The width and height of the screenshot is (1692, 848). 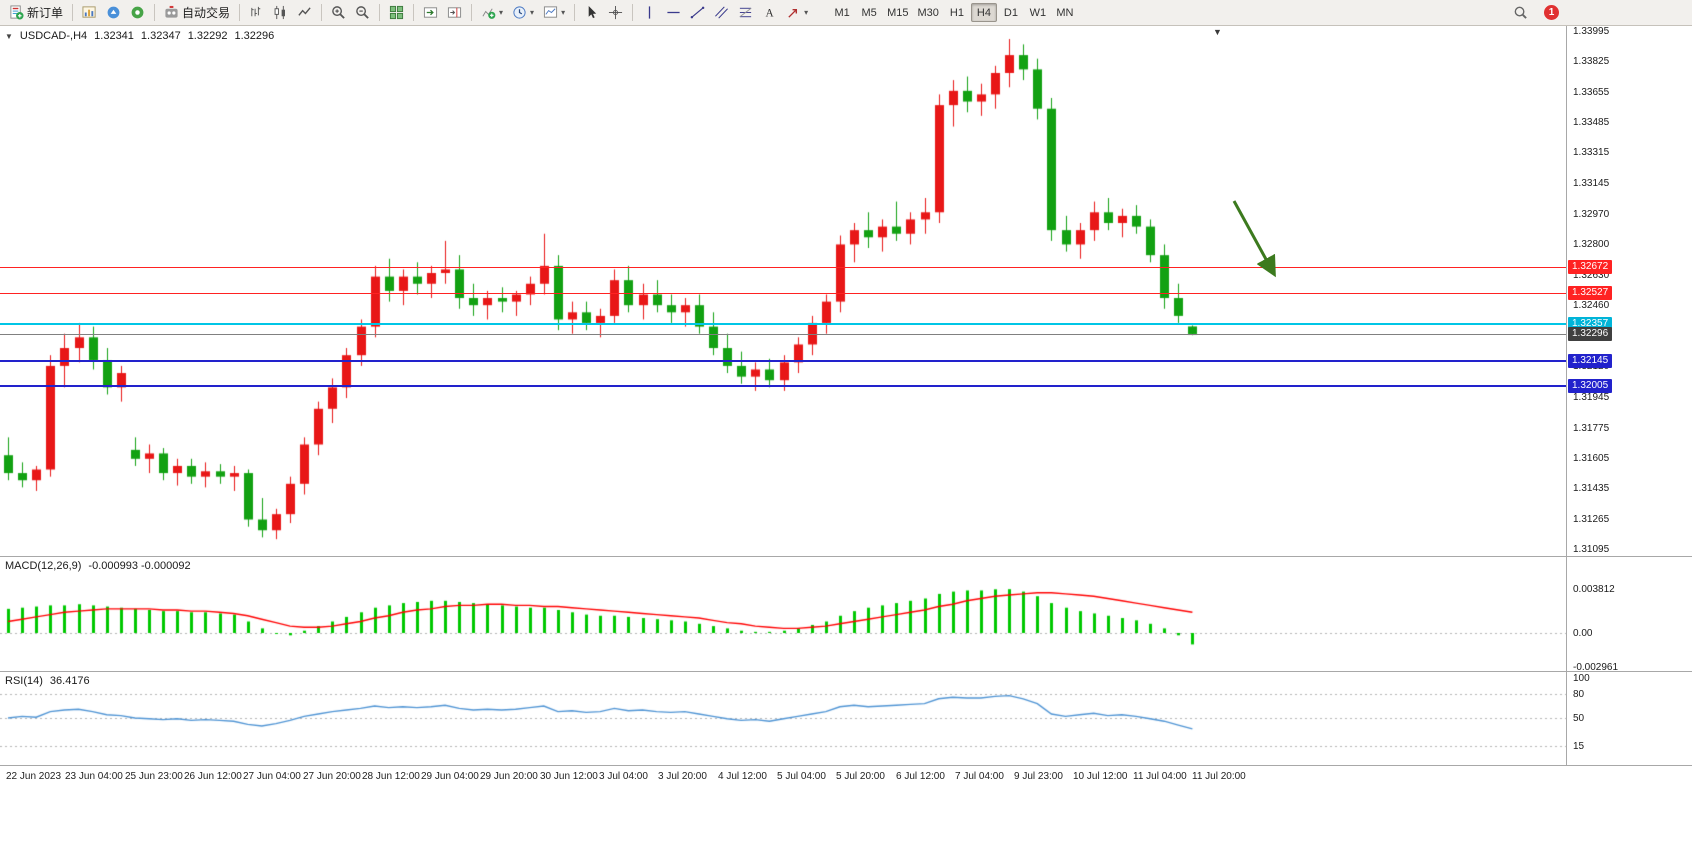 I want to click on zoom-in-button, so click(x=338, y=12).